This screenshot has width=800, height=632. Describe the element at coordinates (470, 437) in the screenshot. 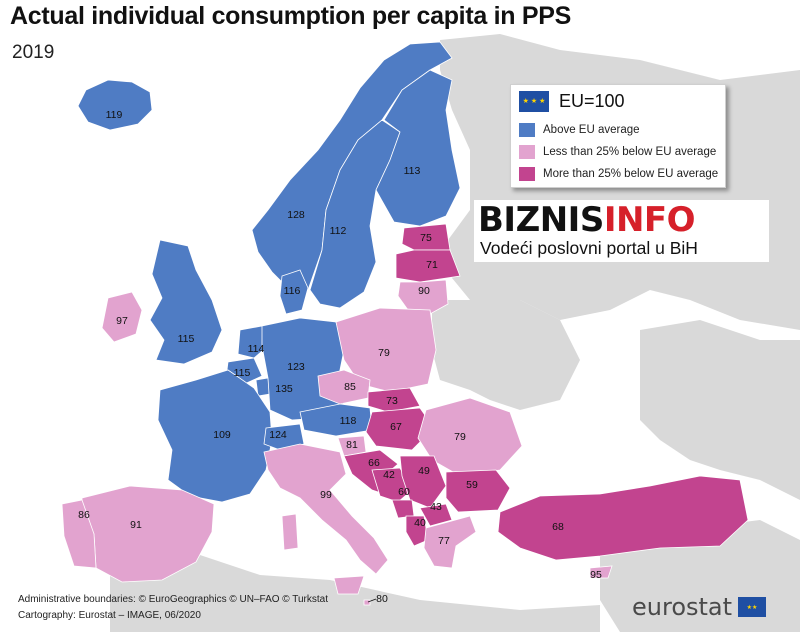

I see `country-romania` at that location.